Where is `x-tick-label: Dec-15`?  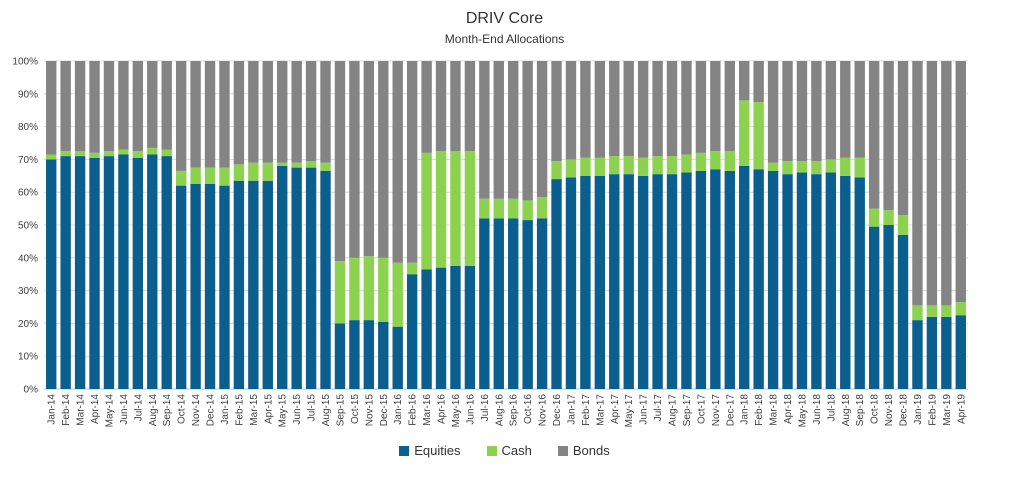 x-tick-label: Dec-15 is located at coordinates (384, 410).